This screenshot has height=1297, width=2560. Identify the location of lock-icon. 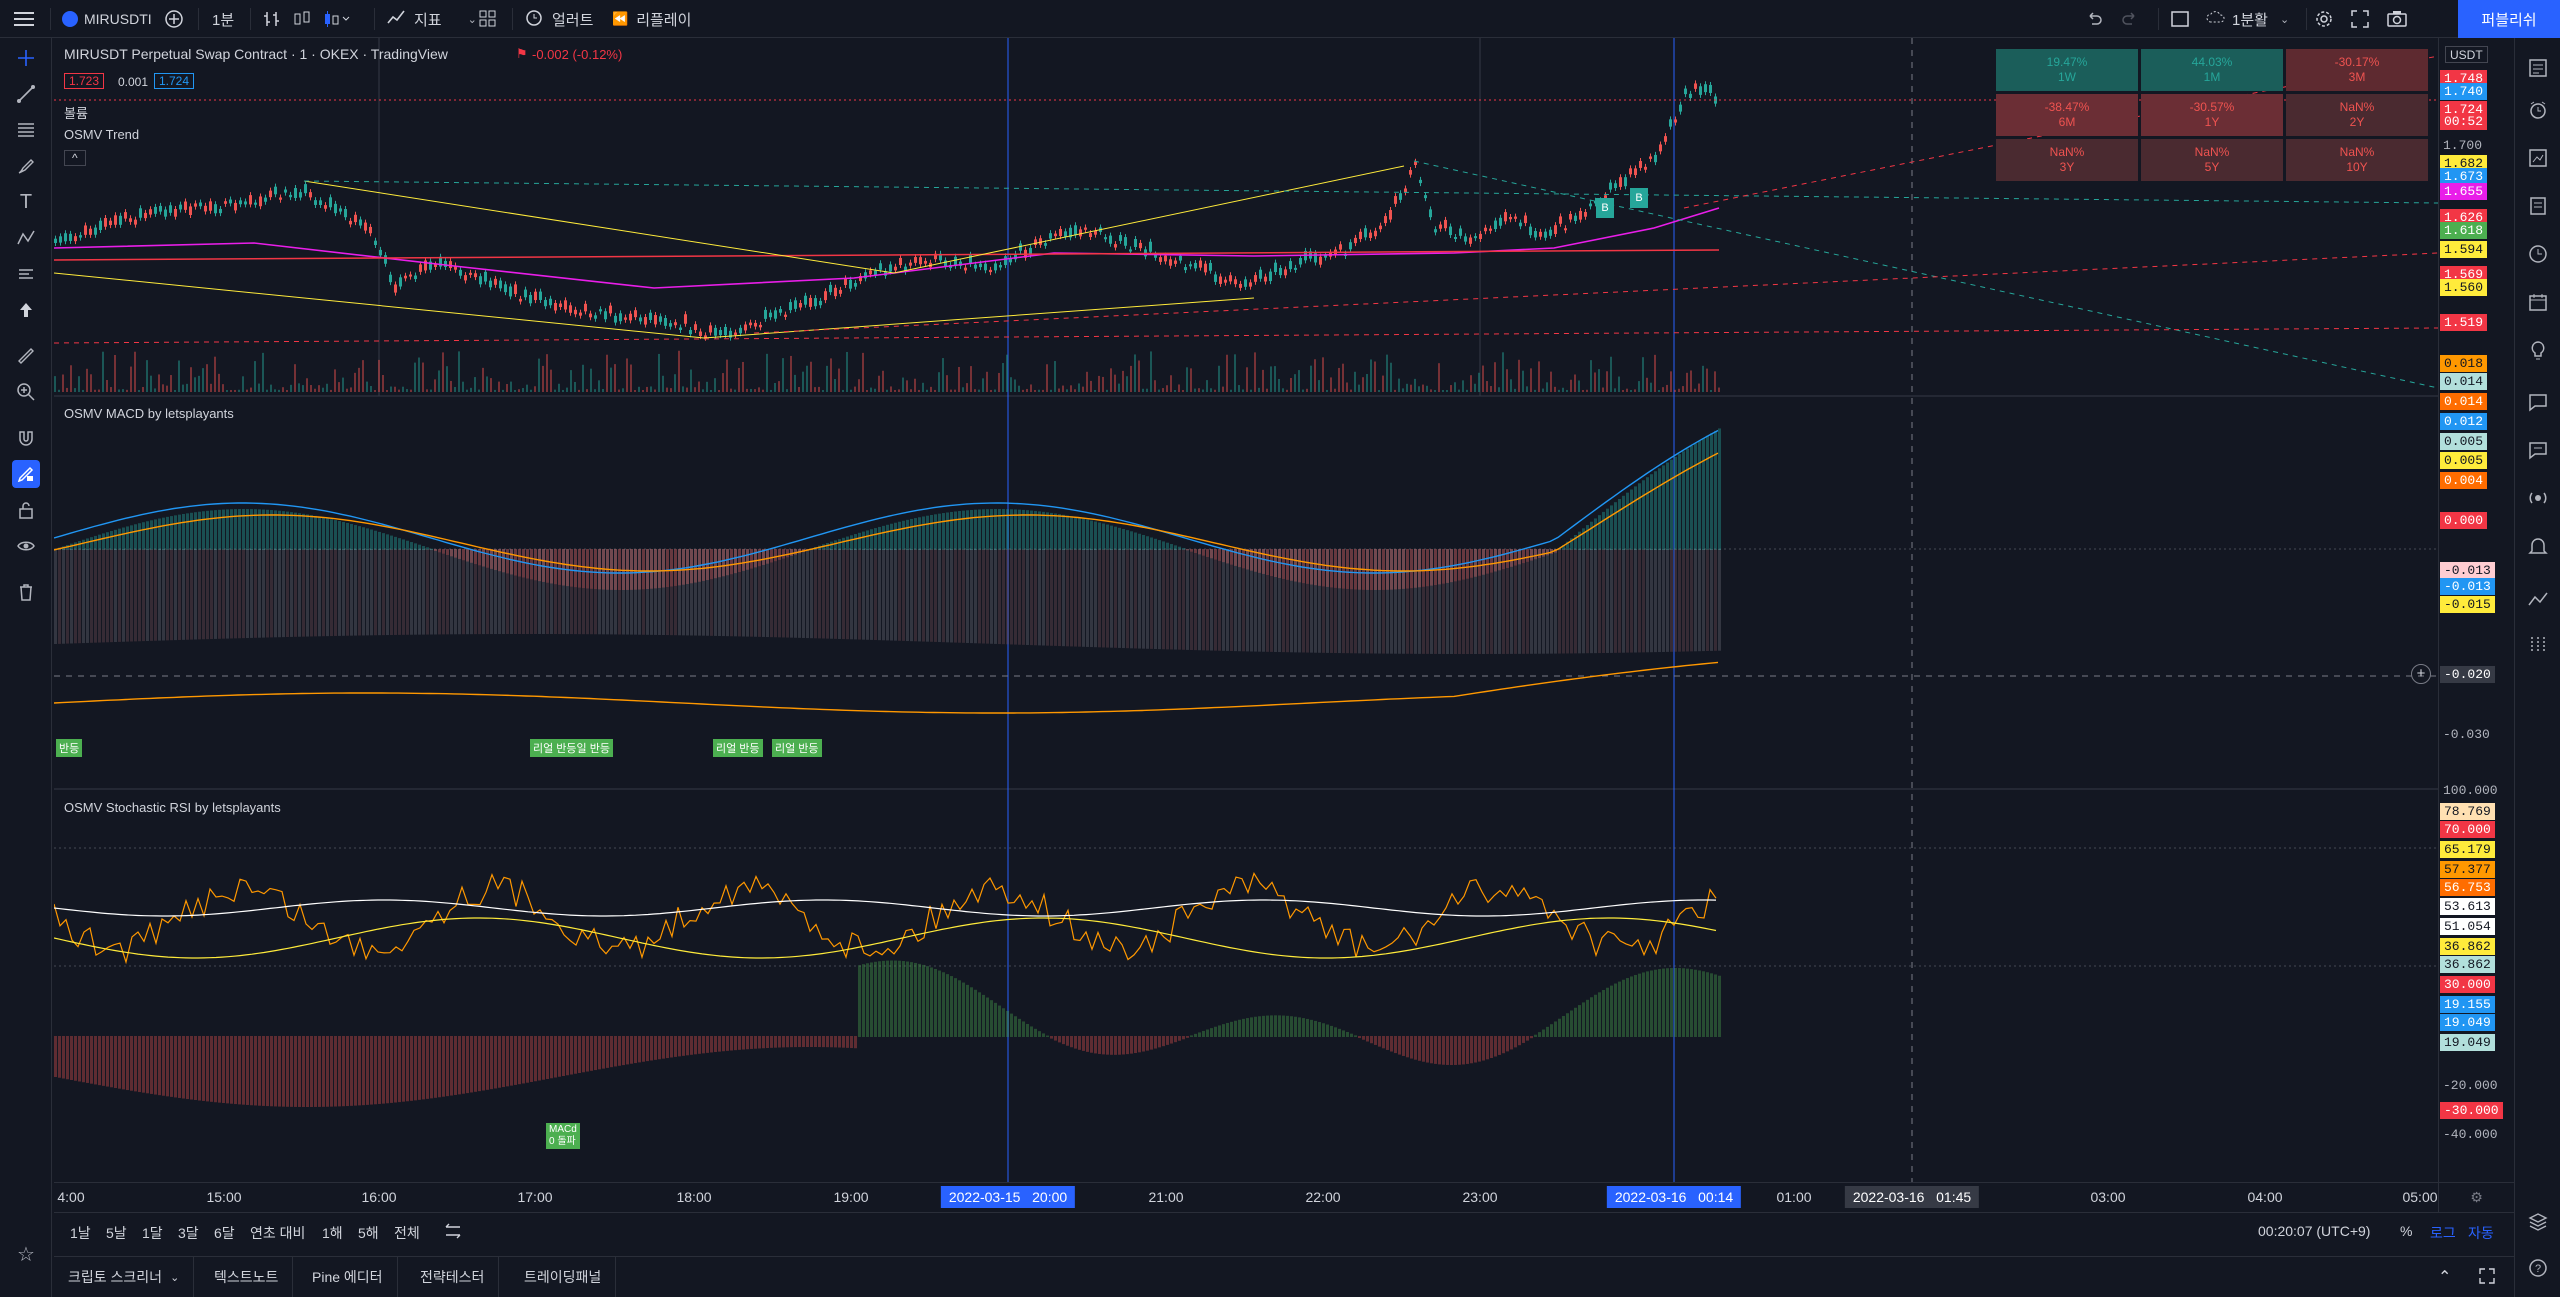
(26, 510).